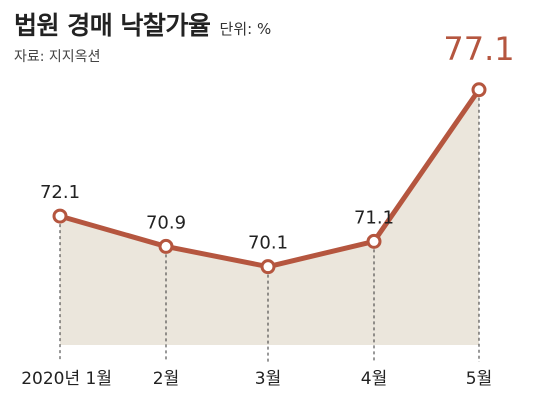 Image resolution: width=540 pixels, height=403 pixels. Describe the element at coordinates (112, 25) in the screenshot. I see `chart-title: 법원 경매 낙찰가율` at that location.